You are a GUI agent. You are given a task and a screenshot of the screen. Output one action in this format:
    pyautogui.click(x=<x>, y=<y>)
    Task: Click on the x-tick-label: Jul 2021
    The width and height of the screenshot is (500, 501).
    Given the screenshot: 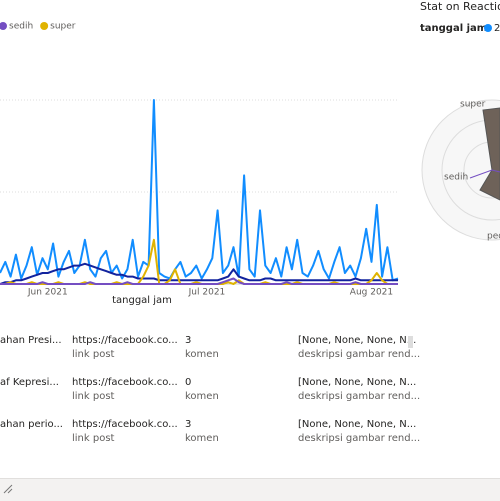 What is the action you would take?
    pyautogui.click(x=207, y=293)
    